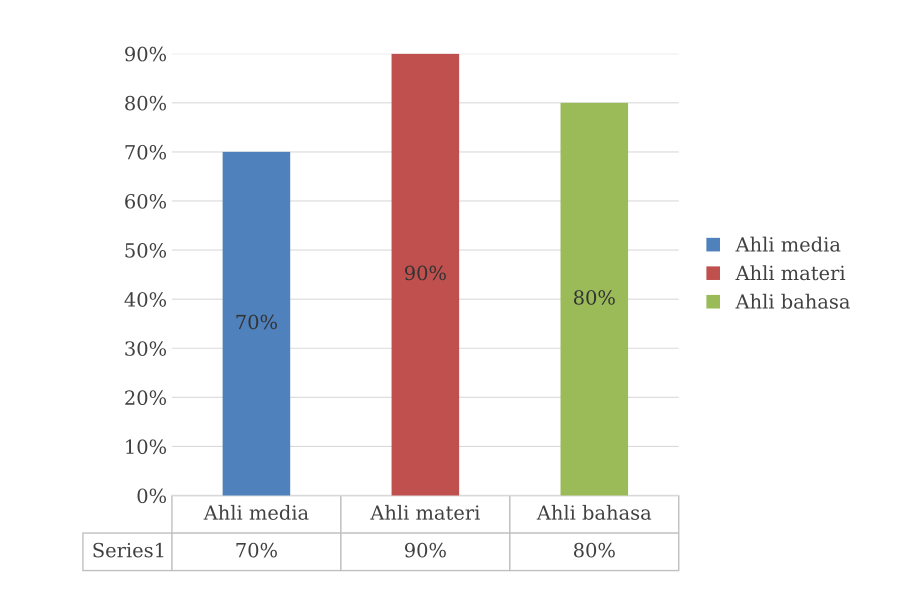 This screenshot has height=597, width=905. What do you see at coordinates (425, 550) in the screenshot?
I see `text: 90%` at bounding box center [425, 550].